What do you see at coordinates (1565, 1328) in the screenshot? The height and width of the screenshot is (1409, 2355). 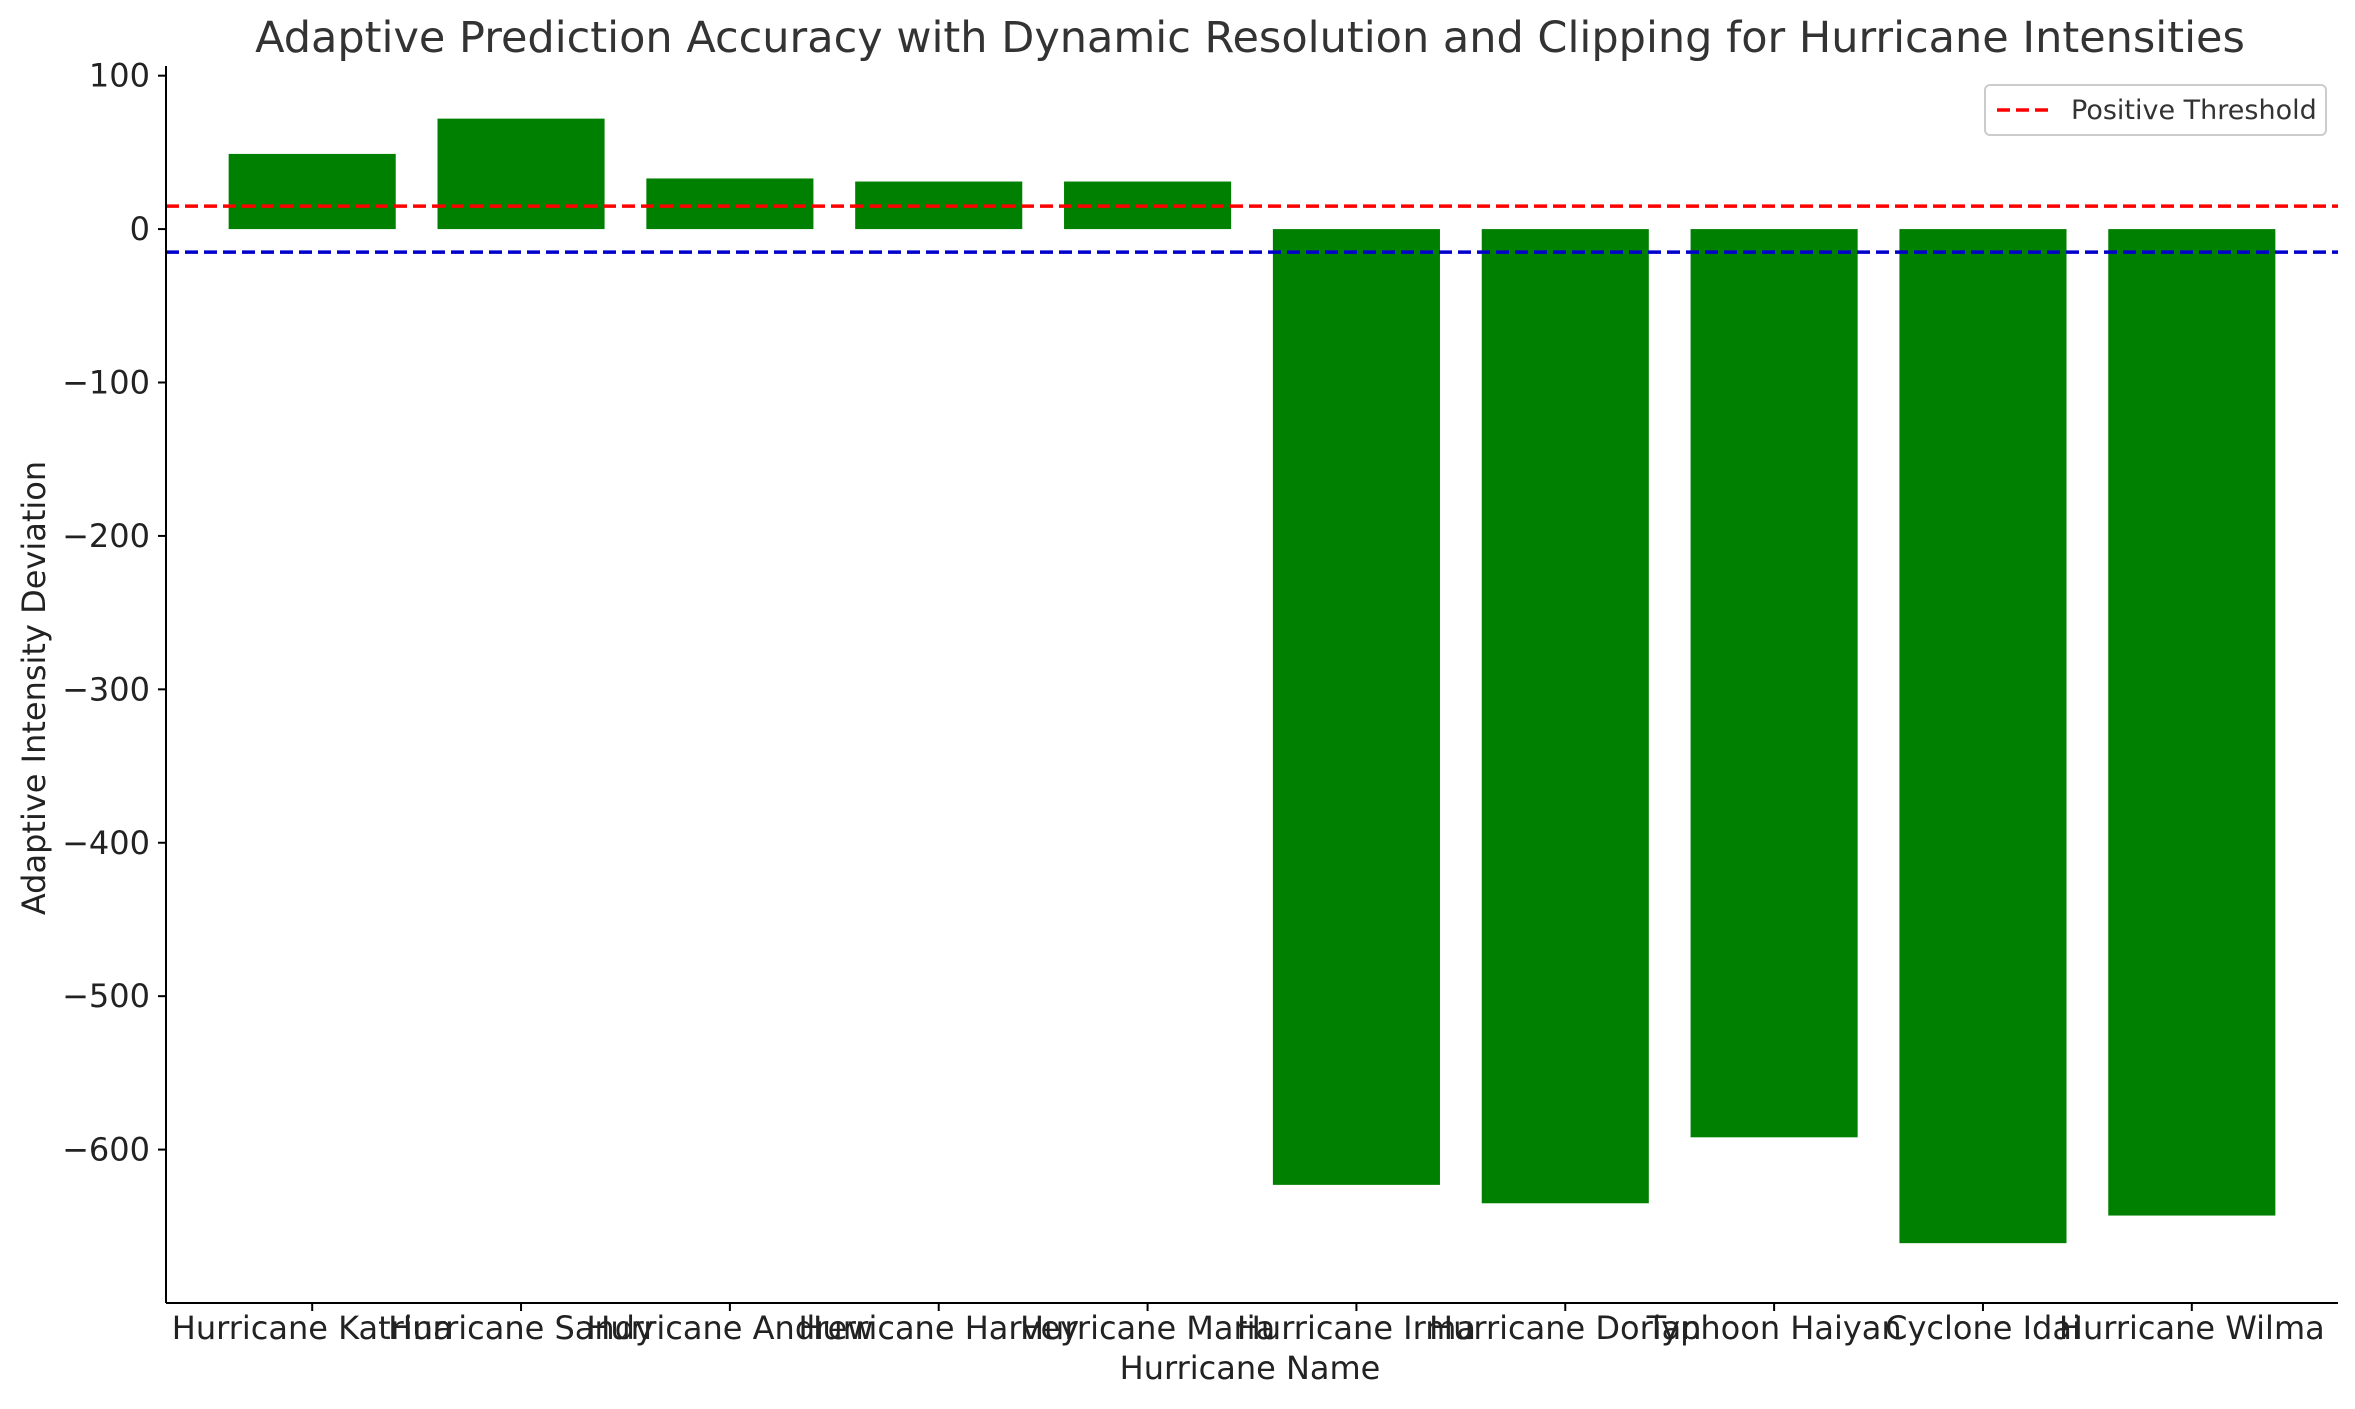 I see `x-tick-label: Hurricane Dorian` at bounding box center [1565, 1328].